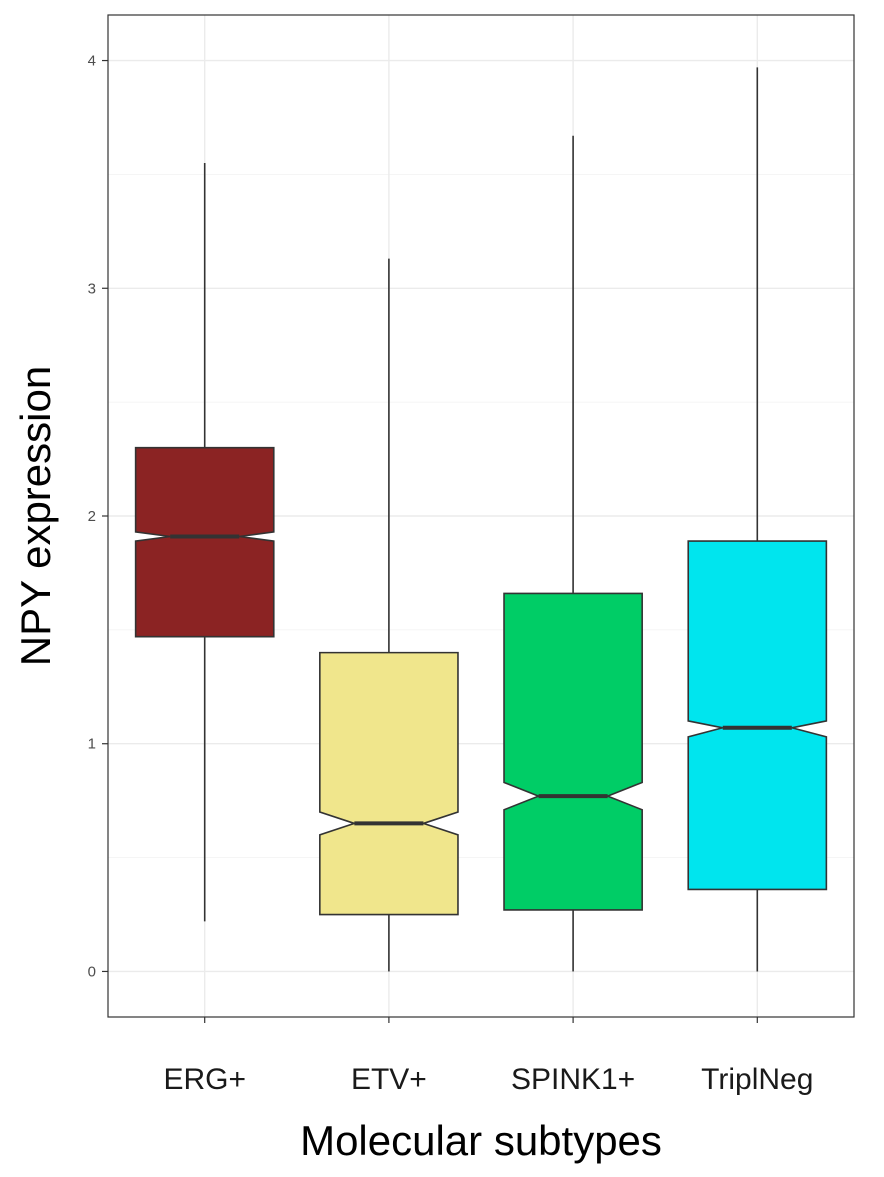 The width and height of the screenshot is (884, 1177). Describe the element at coordinates (389, 1079) in the screenshot. I see `x-tick-label: ETV+` at that location.